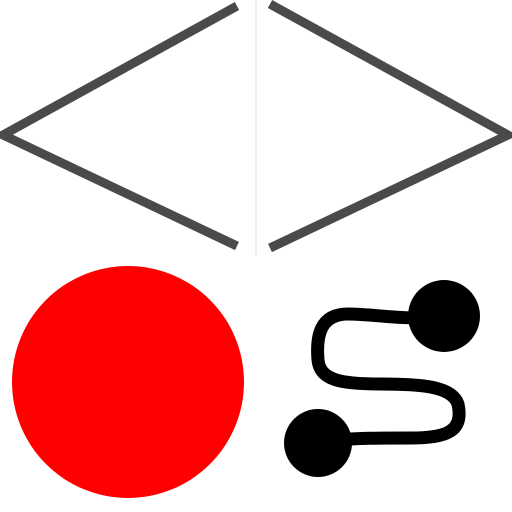 The width and height of the screenshot is (512, 512). I want to click on route-end-node, so click(444, 316).